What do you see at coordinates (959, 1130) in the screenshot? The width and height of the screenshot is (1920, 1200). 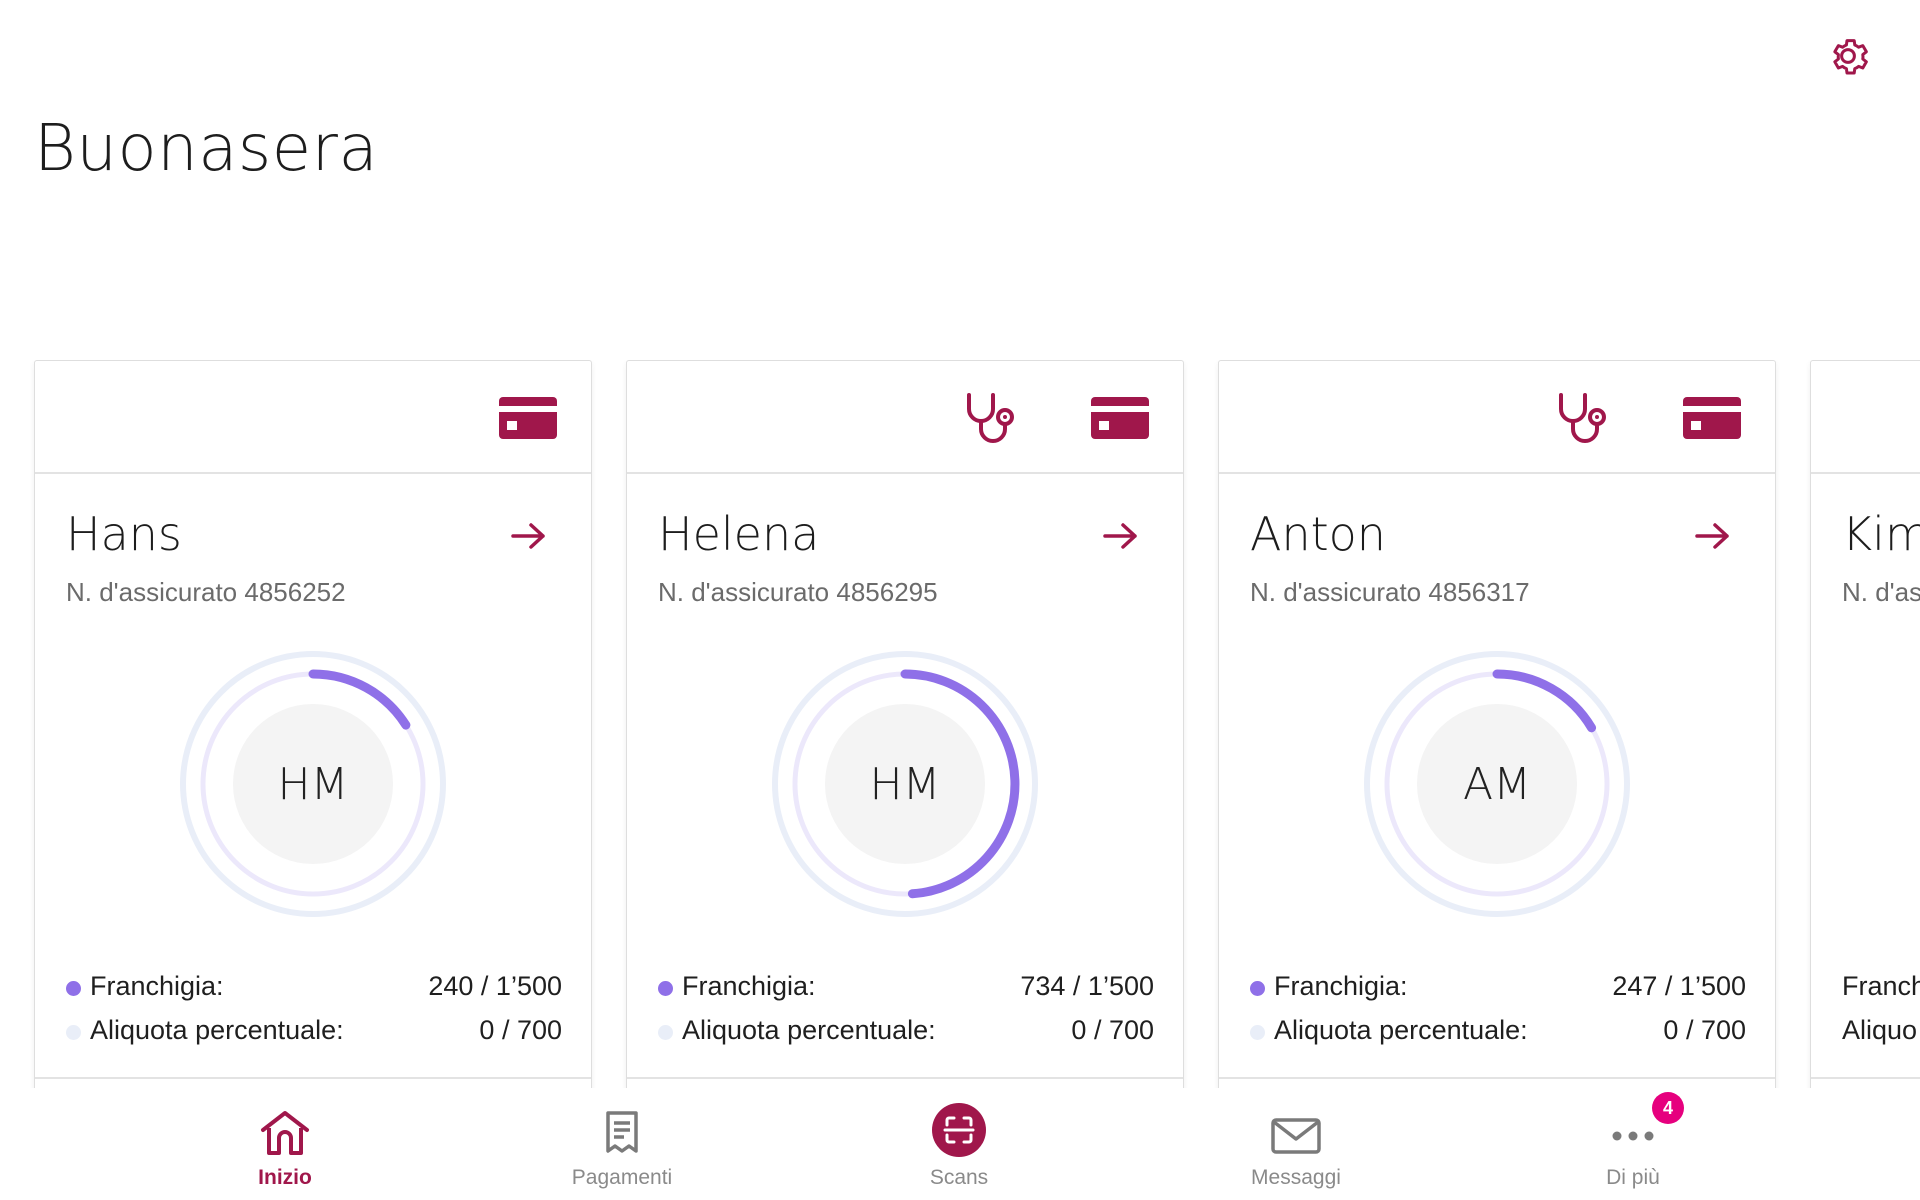 I see `scan-icon` at bounding box center [959, 1130].